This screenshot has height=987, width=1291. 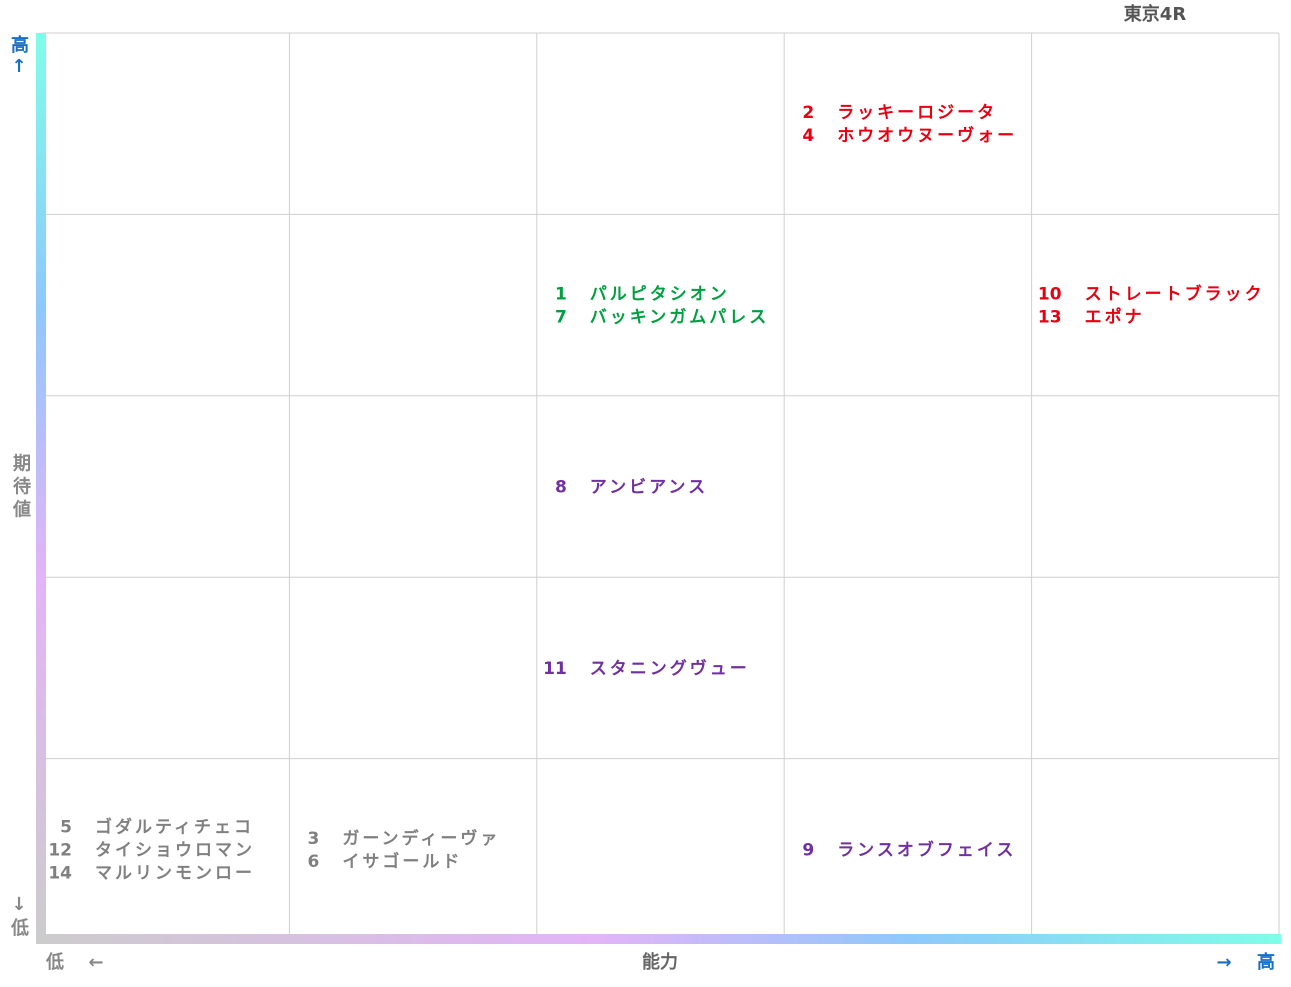 I want to click on horse-number: 7, so click(x=561, y=318).